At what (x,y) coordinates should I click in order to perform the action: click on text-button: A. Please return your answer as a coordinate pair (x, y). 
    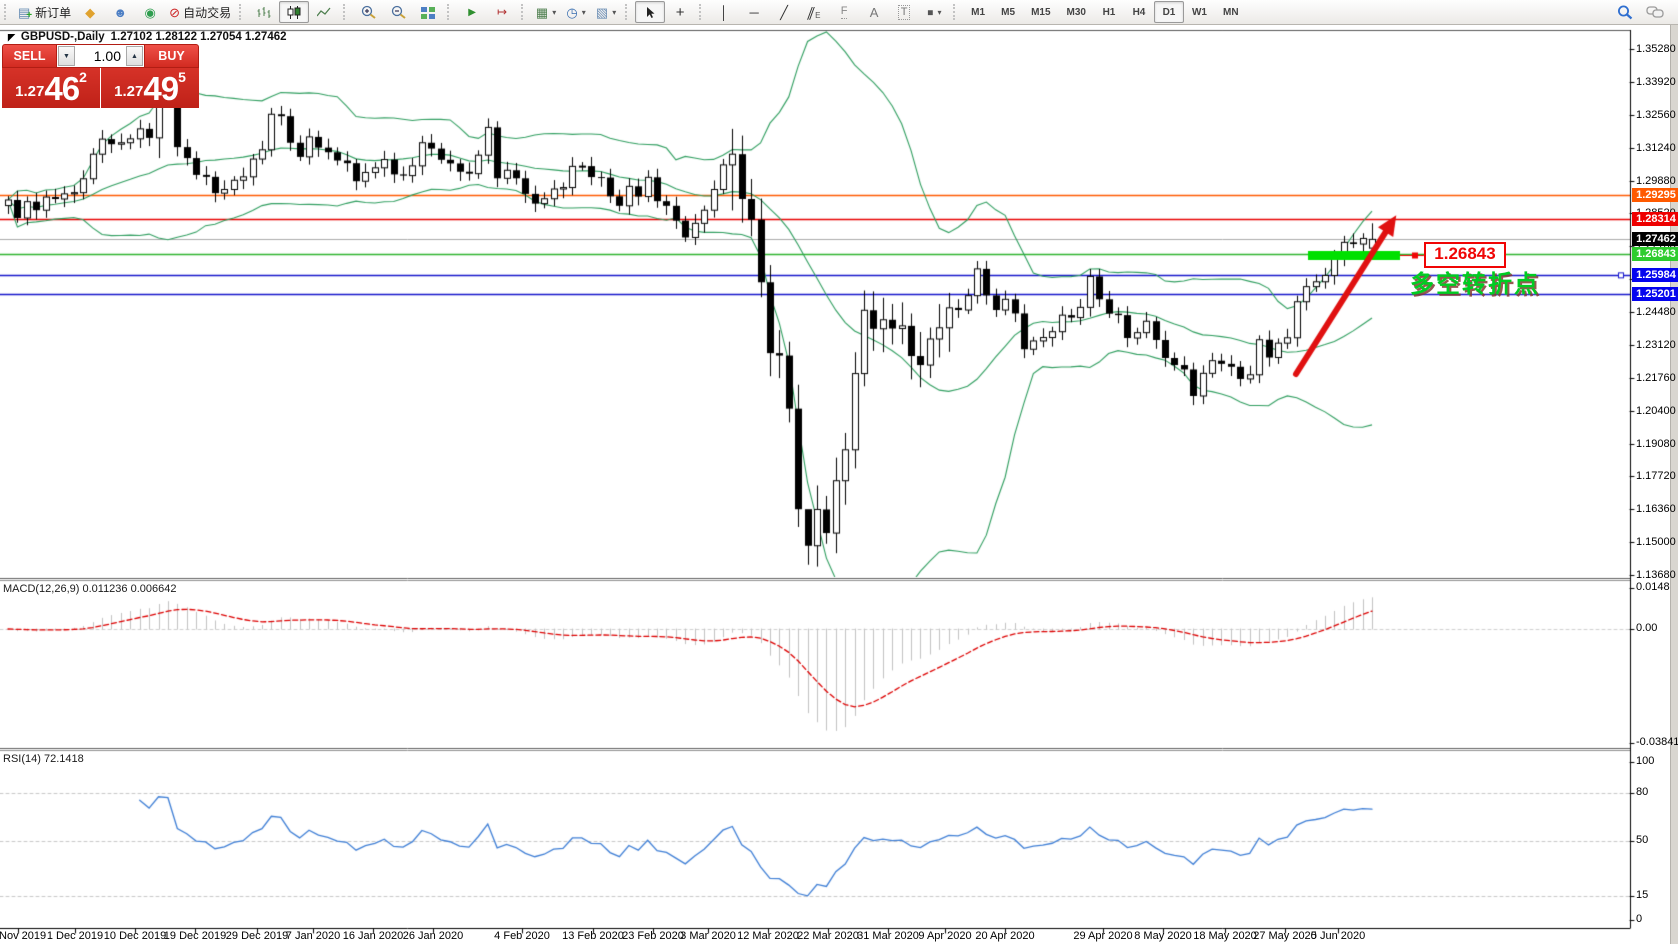
    Looking at the image, I should click on (874, 12).